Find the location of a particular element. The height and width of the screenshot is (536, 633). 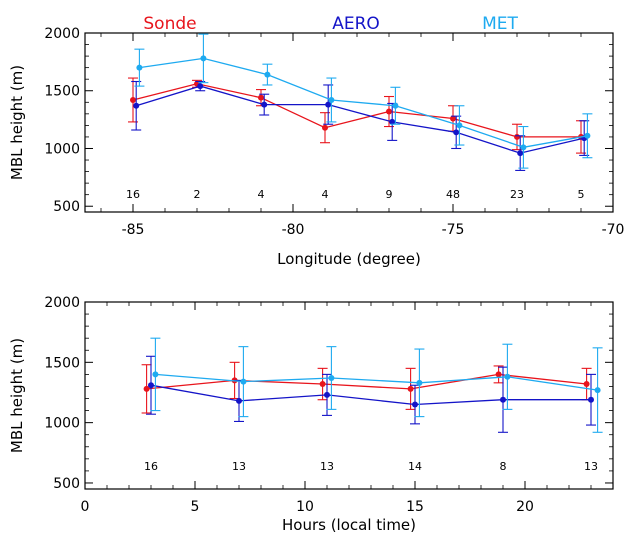

sample-count-label: 14 is located at coordinates (415, 466).